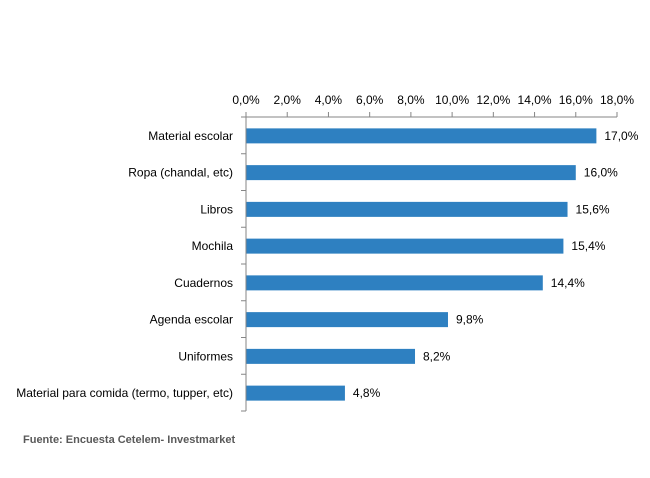 Image resolution: width=650 pixels, height=478 pixels. Describe the element at coordinates (437, 356) in the screenshot. I see `data-label: 8,2%` at that location.